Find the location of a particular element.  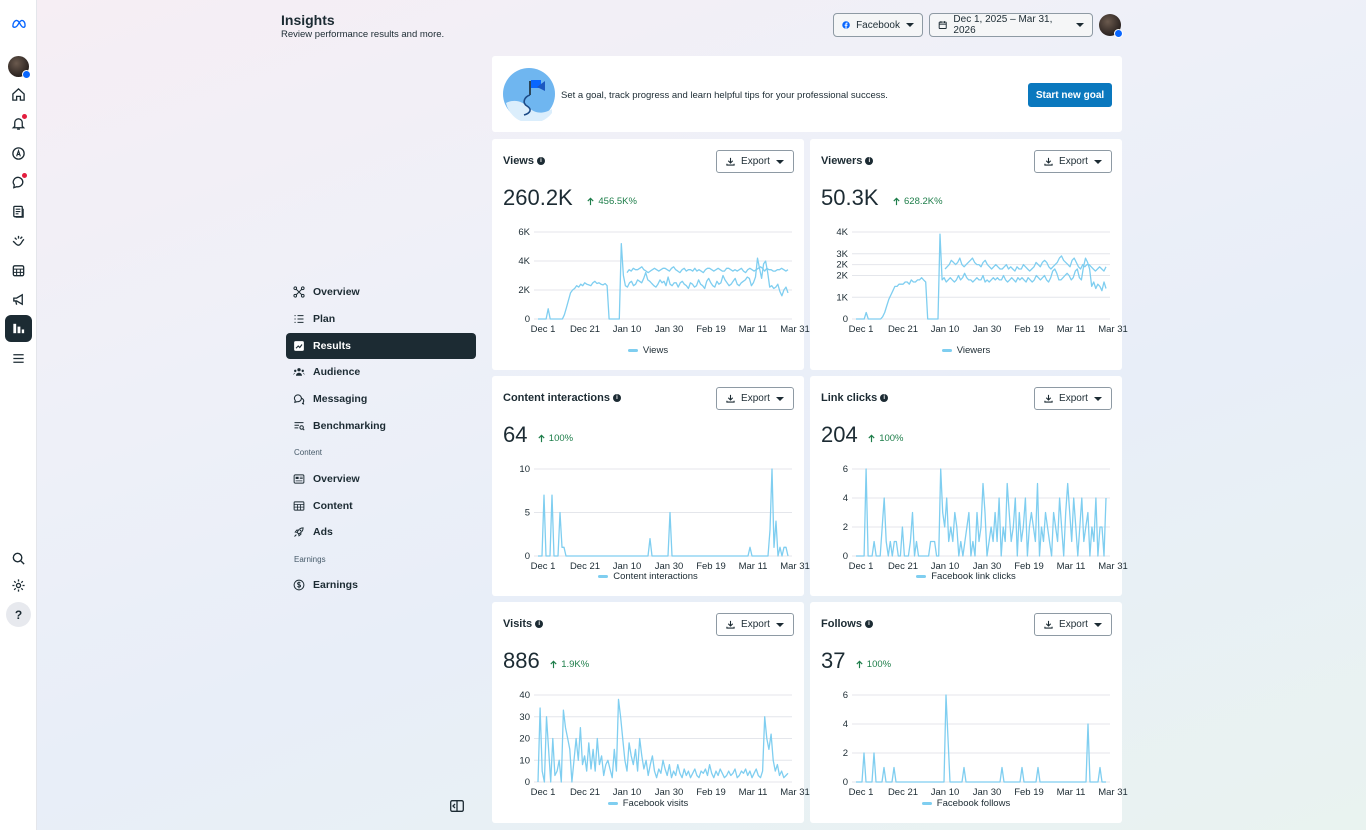

y-tick-label: 10 is located at coordinates (524, 760).